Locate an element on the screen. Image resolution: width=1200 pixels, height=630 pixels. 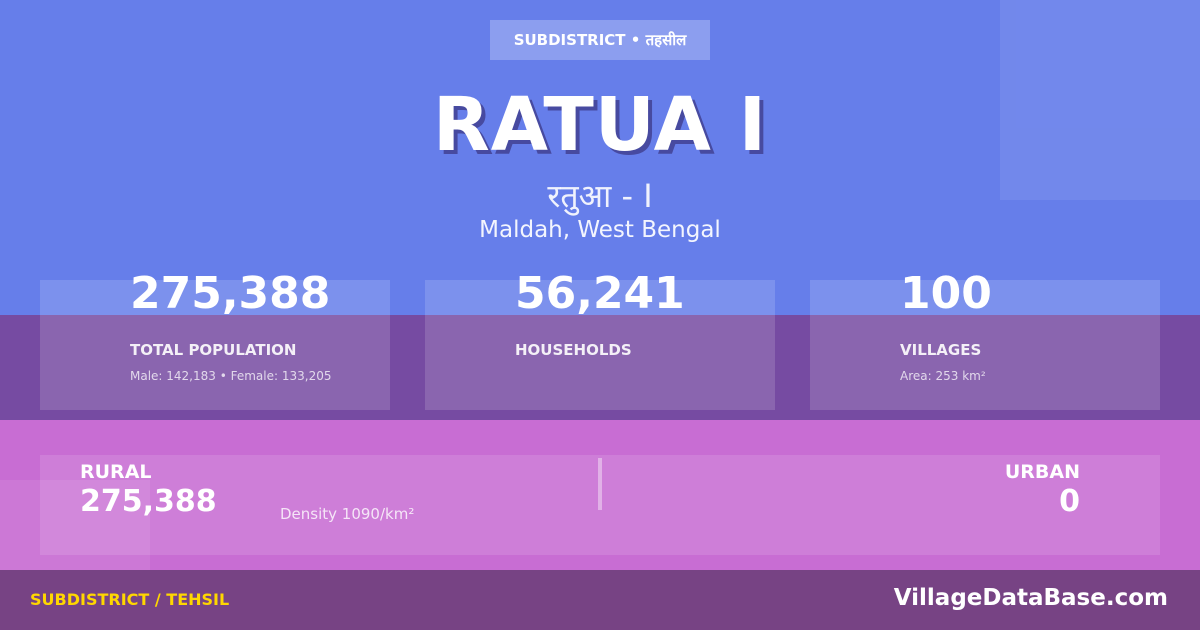
rural-label: RURAL is located at coordinates (116, 472).